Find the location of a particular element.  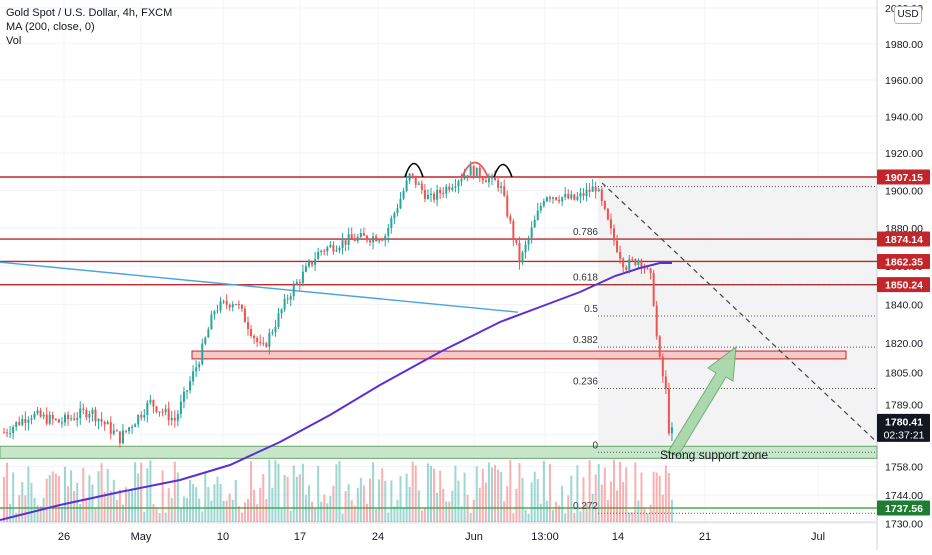

symbol-title: Gold Spot / U.S. Dollar, 4h, FXCM is located at coordinates (89, 13).